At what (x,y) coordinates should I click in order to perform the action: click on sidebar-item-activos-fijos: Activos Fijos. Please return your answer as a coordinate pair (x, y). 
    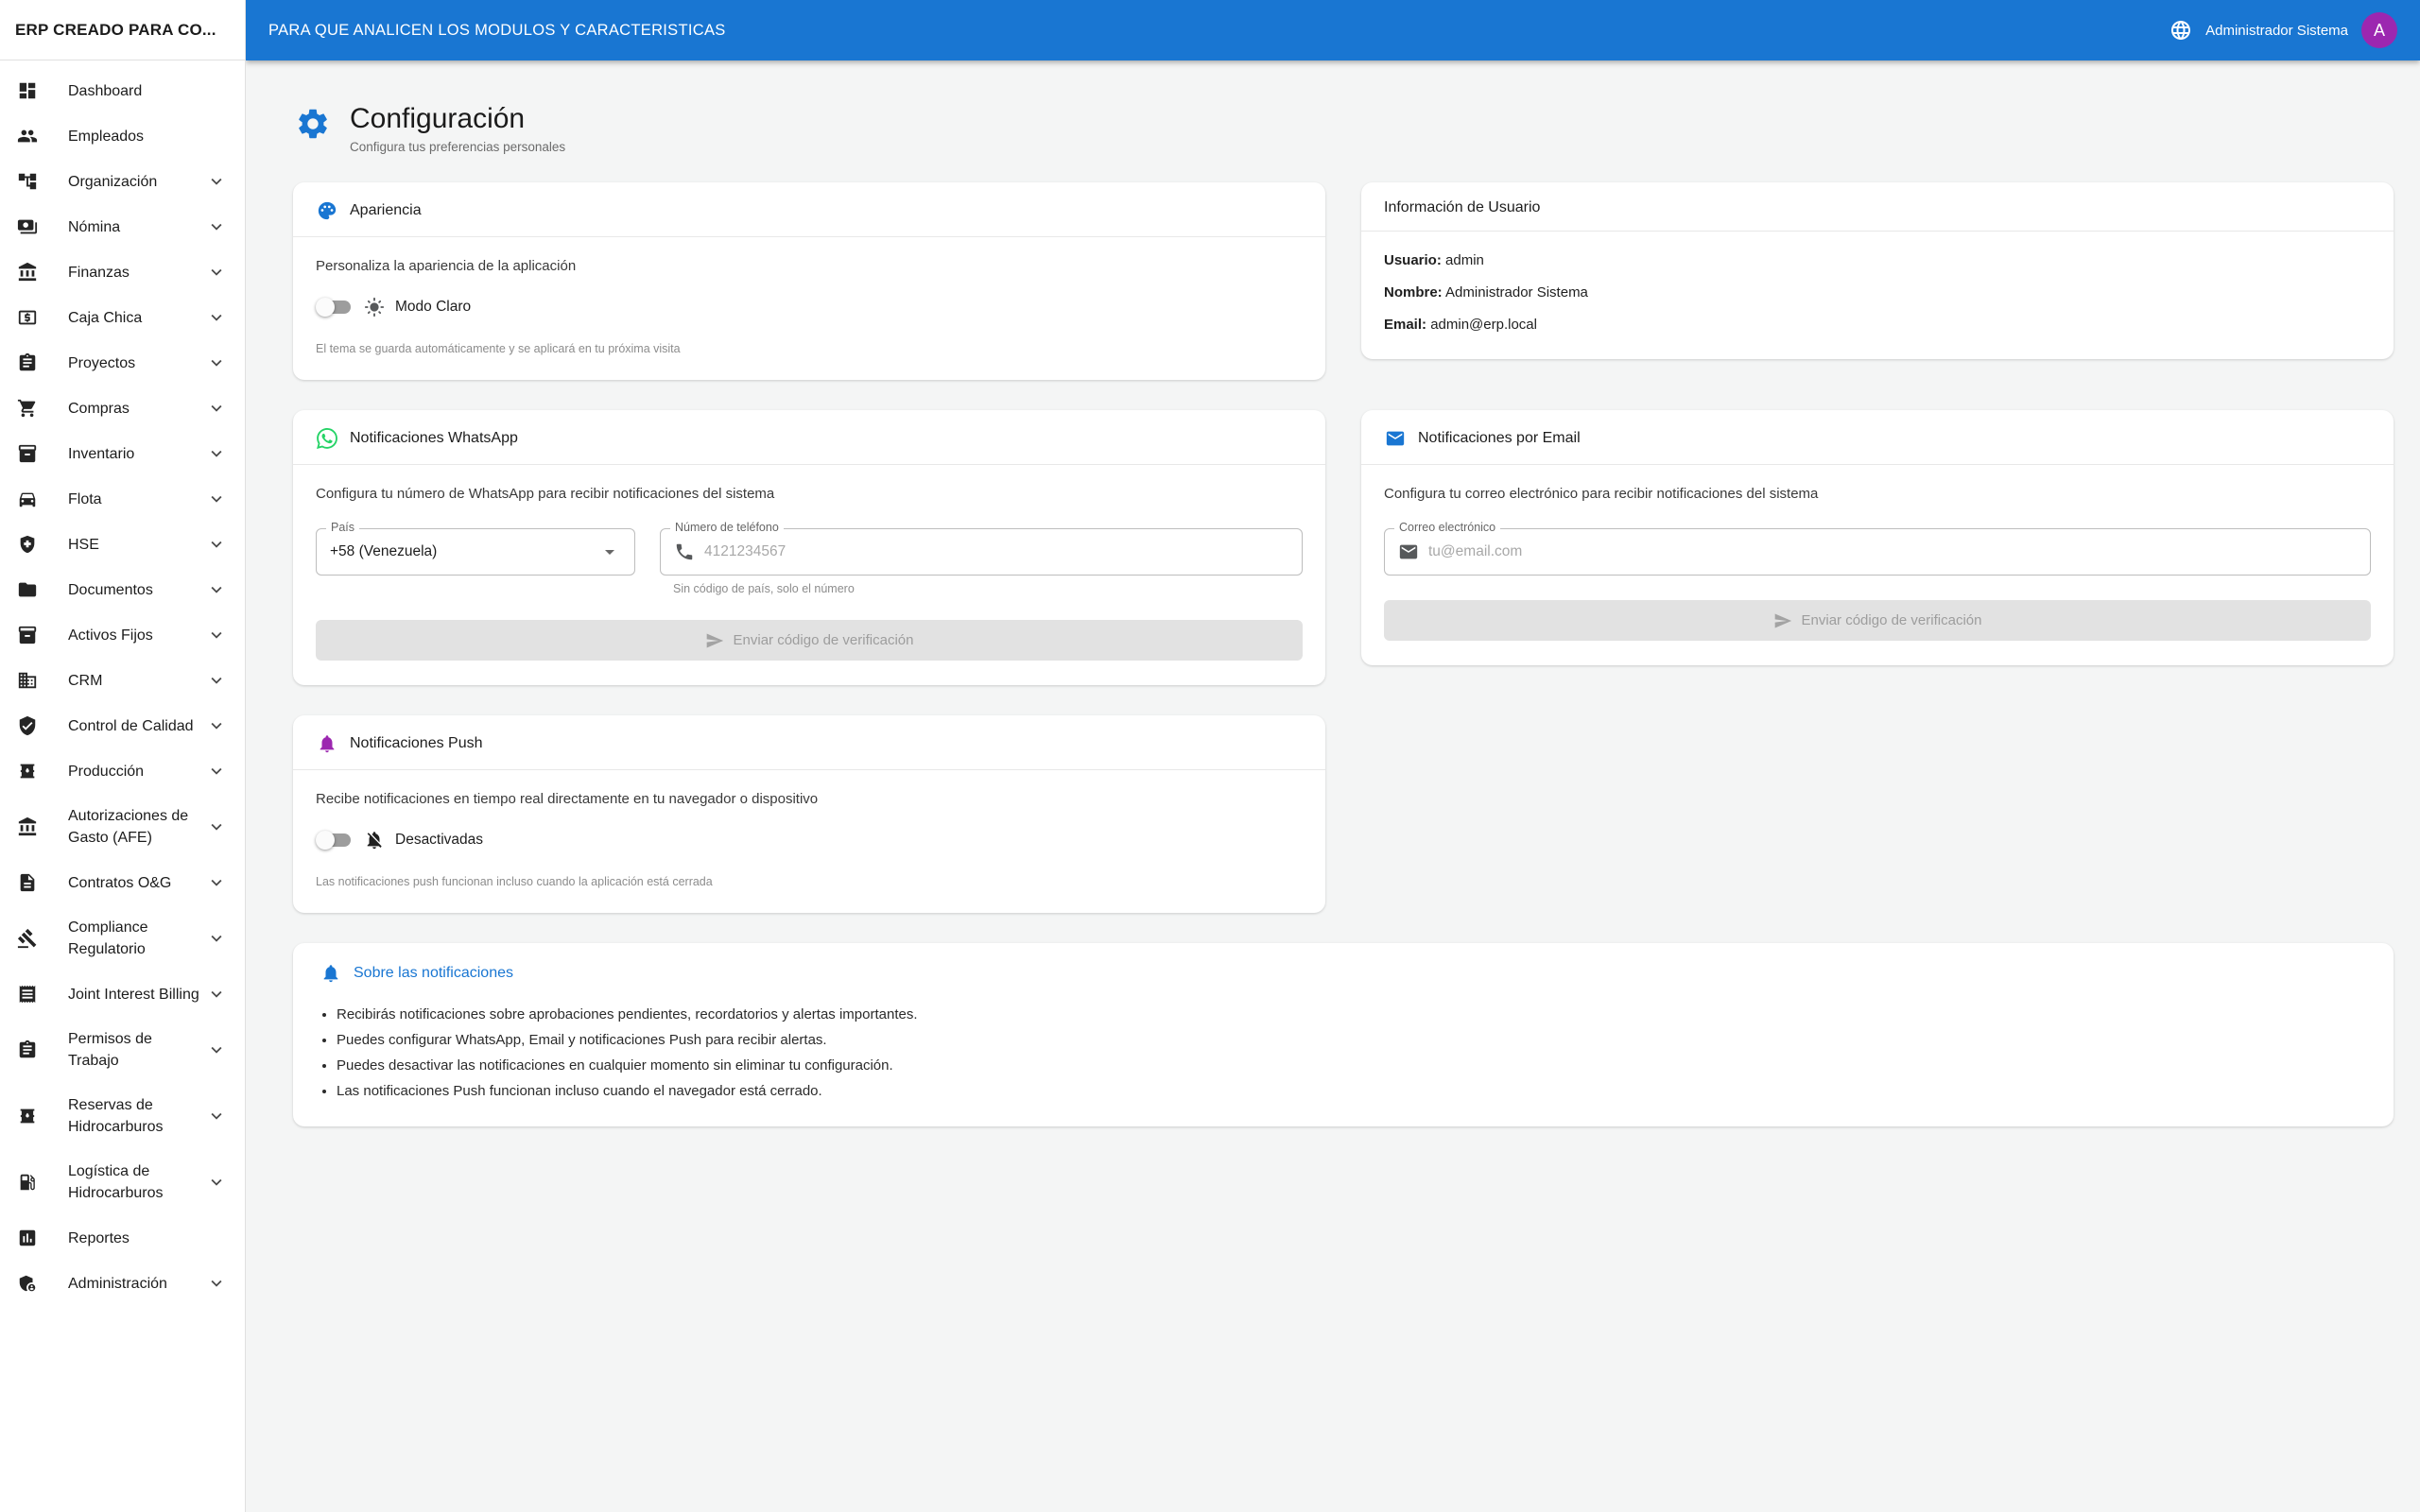
    Looking at the image, I should click on (123, 635).